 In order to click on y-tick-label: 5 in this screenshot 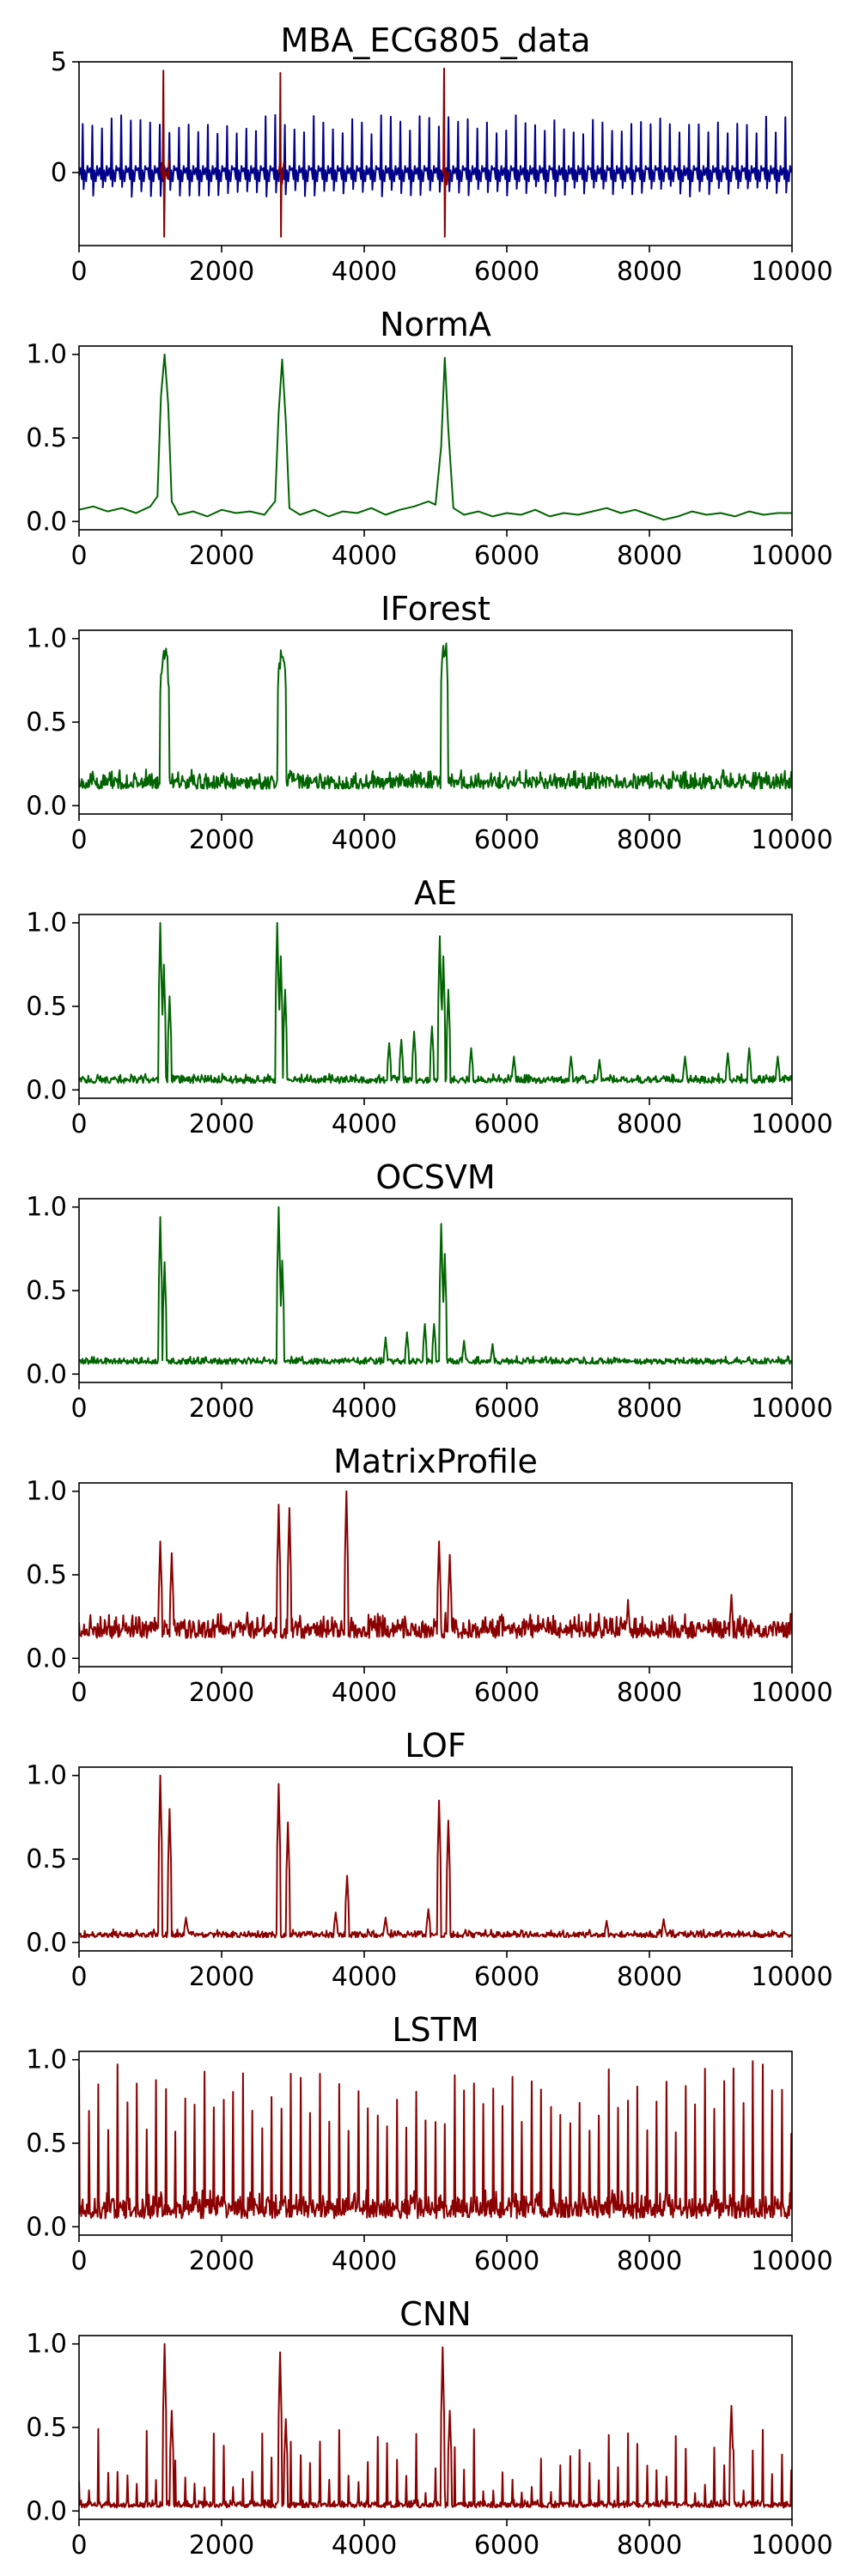, I will do `click(59, 62)`.